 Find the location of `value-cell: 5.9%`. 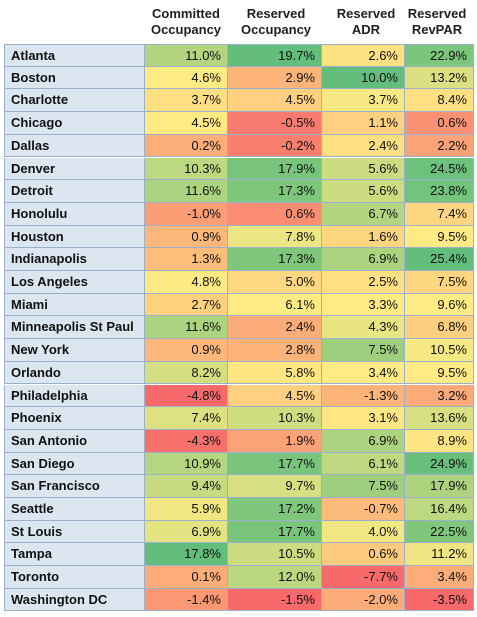

value-cell: 5.9% is located at coordinates (186, 509).